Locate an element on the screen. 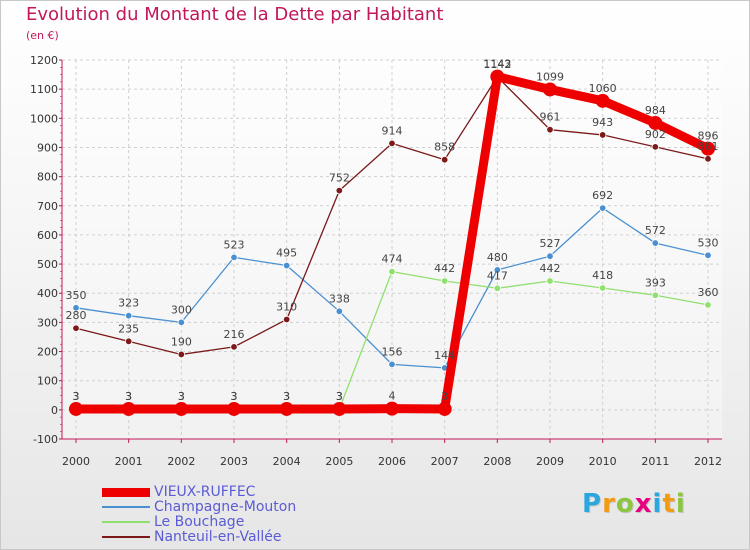 This screenshot has height=550, width=750. data-label: 984 is located at coordinates (655, 110).